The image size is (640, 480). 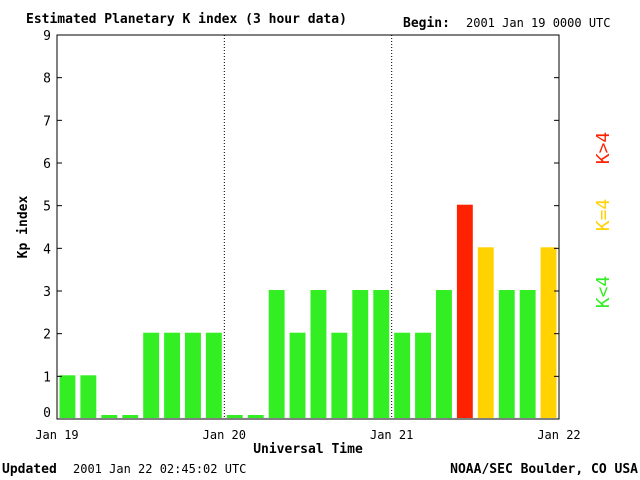 I want to click on y-tick-label: 7, so click(x=47, y=121).